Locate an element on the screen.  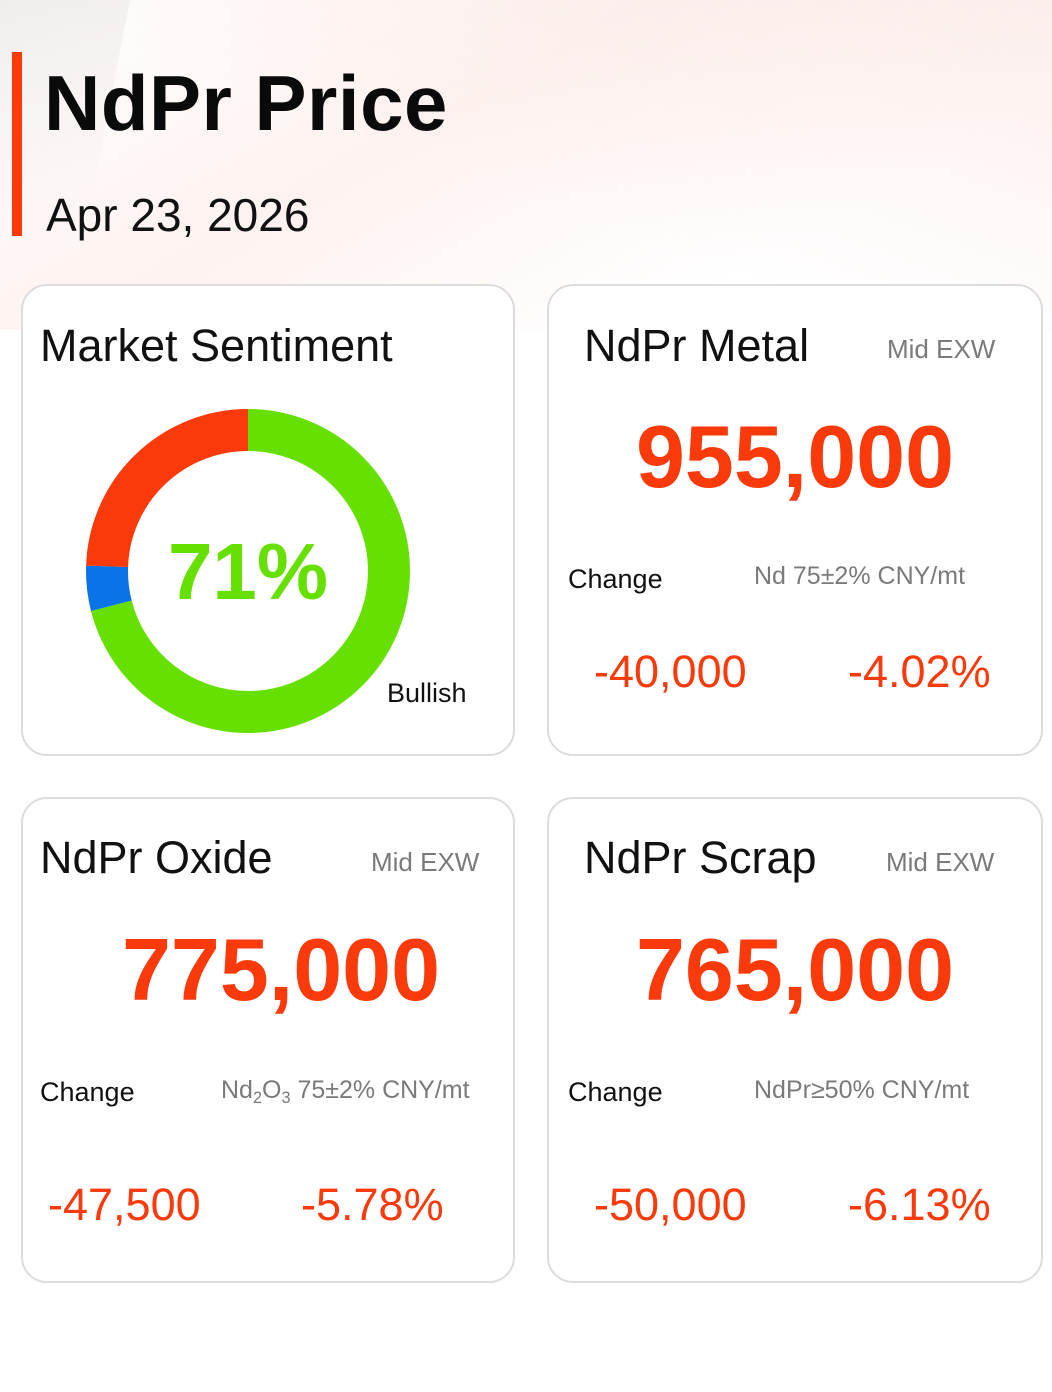
oxide-change-absolute: -47,500 is located at coordinates (124, 1204).